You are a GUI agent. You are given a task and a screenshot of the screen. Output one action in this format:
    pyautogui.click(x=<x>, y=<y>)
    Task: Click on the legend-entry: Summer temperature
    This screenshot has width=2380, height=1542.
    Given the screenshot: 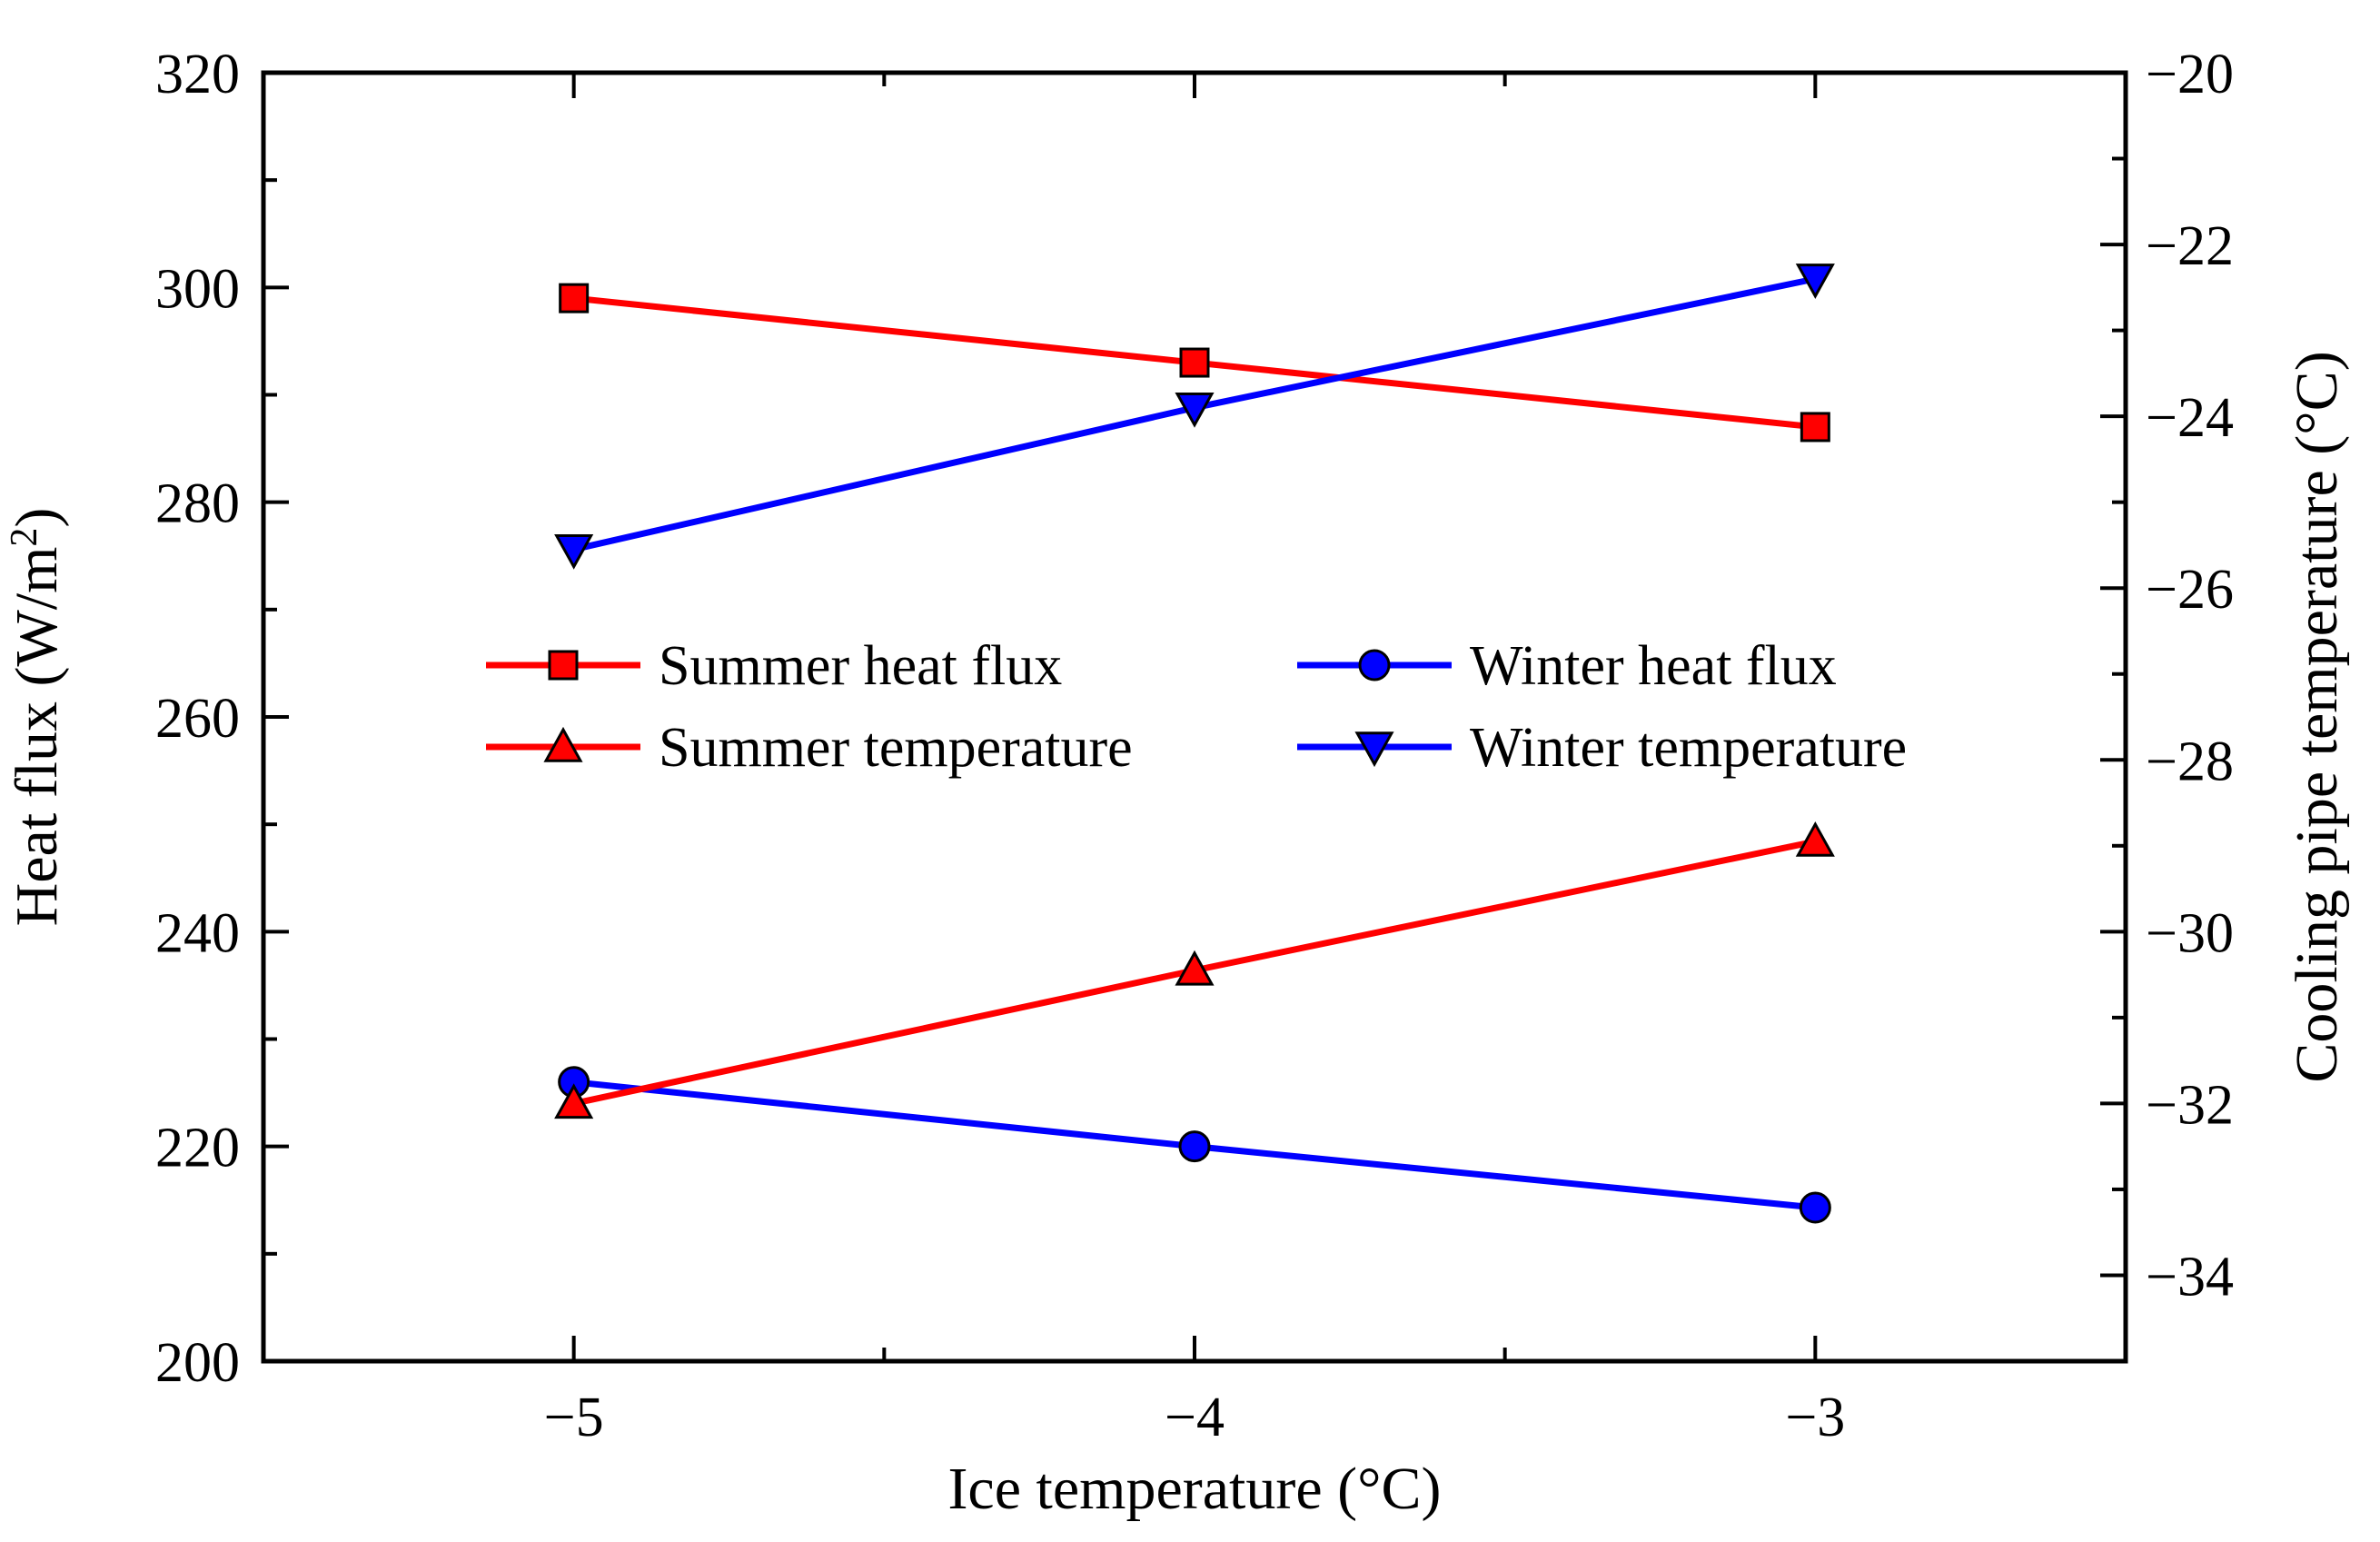 What is the action you would take?
    pyautogui.click(x=809, y=748)
    